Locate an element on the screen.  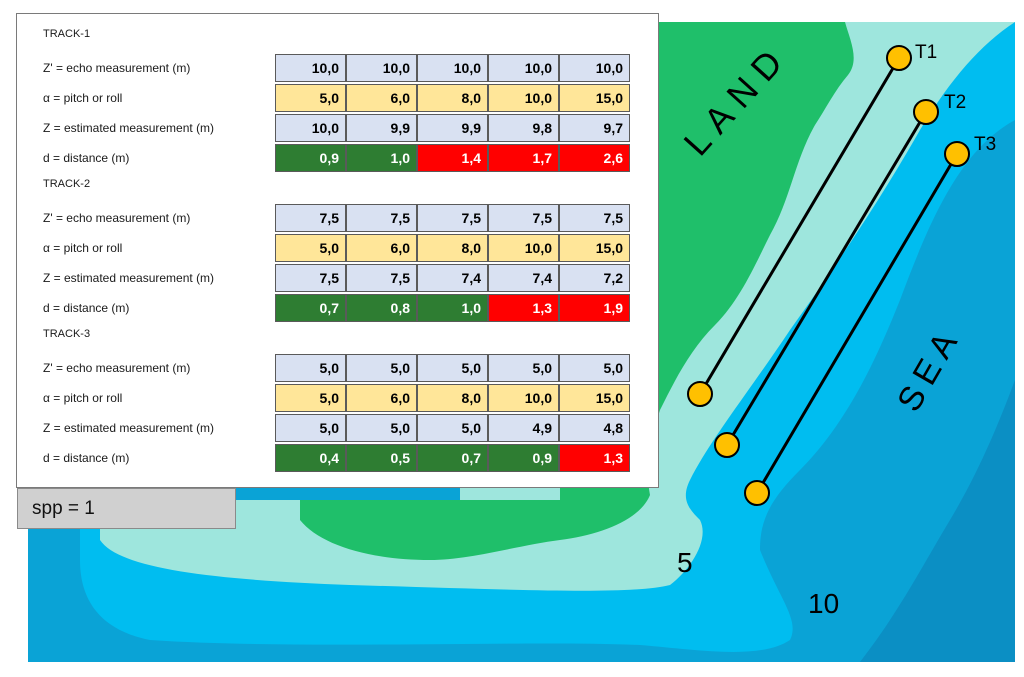
table-cell-dist: 0,5 is located at coordinates (381, 458).